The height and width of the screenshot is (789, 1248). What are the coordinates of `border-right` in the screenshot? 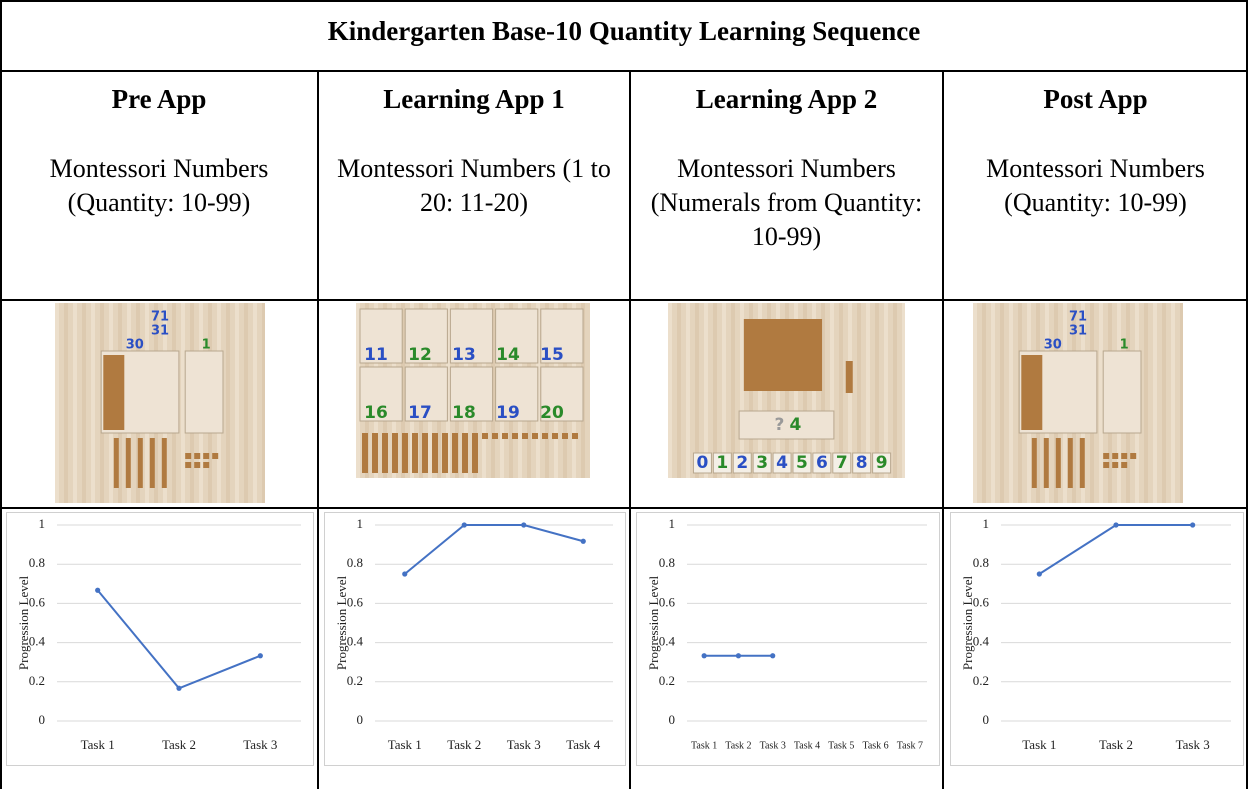 It's located at (1247, 394).